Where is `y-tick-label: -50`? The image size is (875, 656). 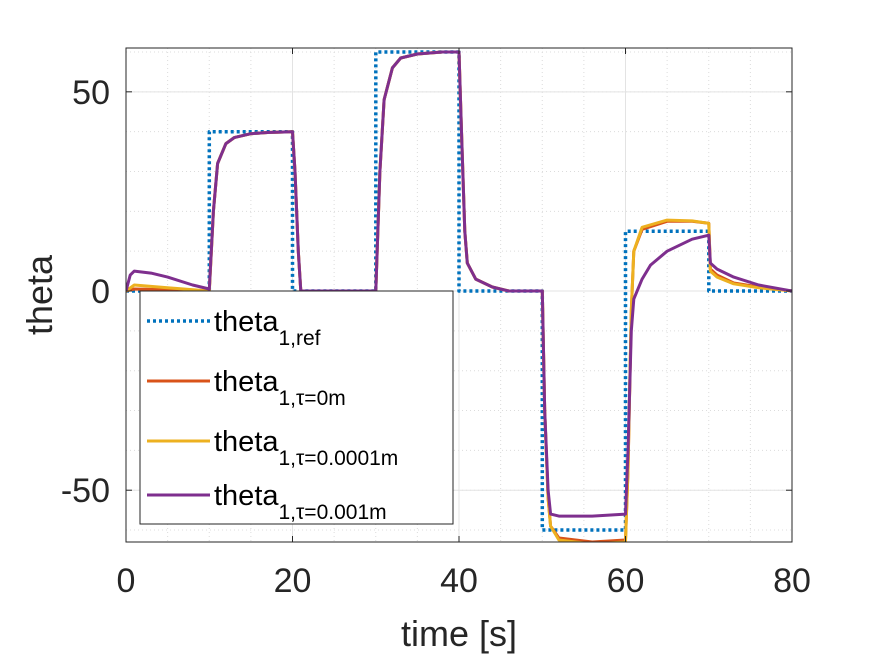
y-tick-label: -50 is located at coordinates (85, 491).